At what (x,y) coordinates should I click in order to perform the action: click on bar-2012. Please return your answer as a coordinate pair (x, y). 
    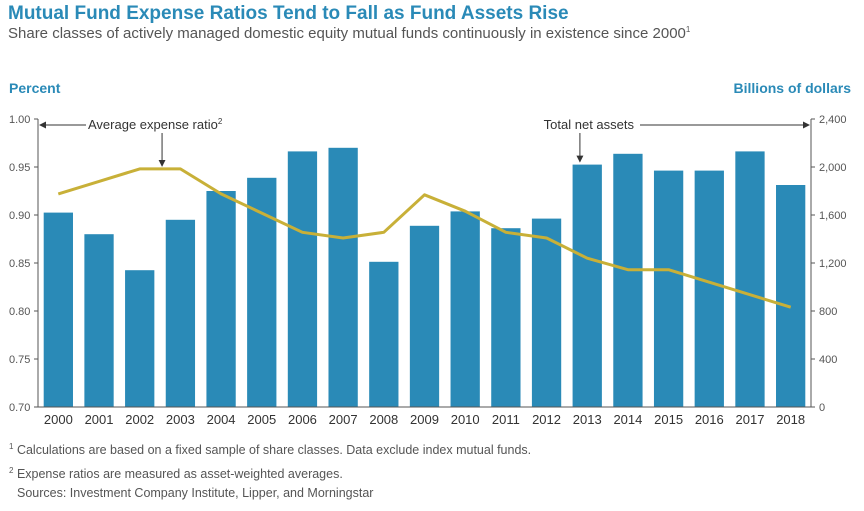
    Looking at the image, I should click on (546, 312).